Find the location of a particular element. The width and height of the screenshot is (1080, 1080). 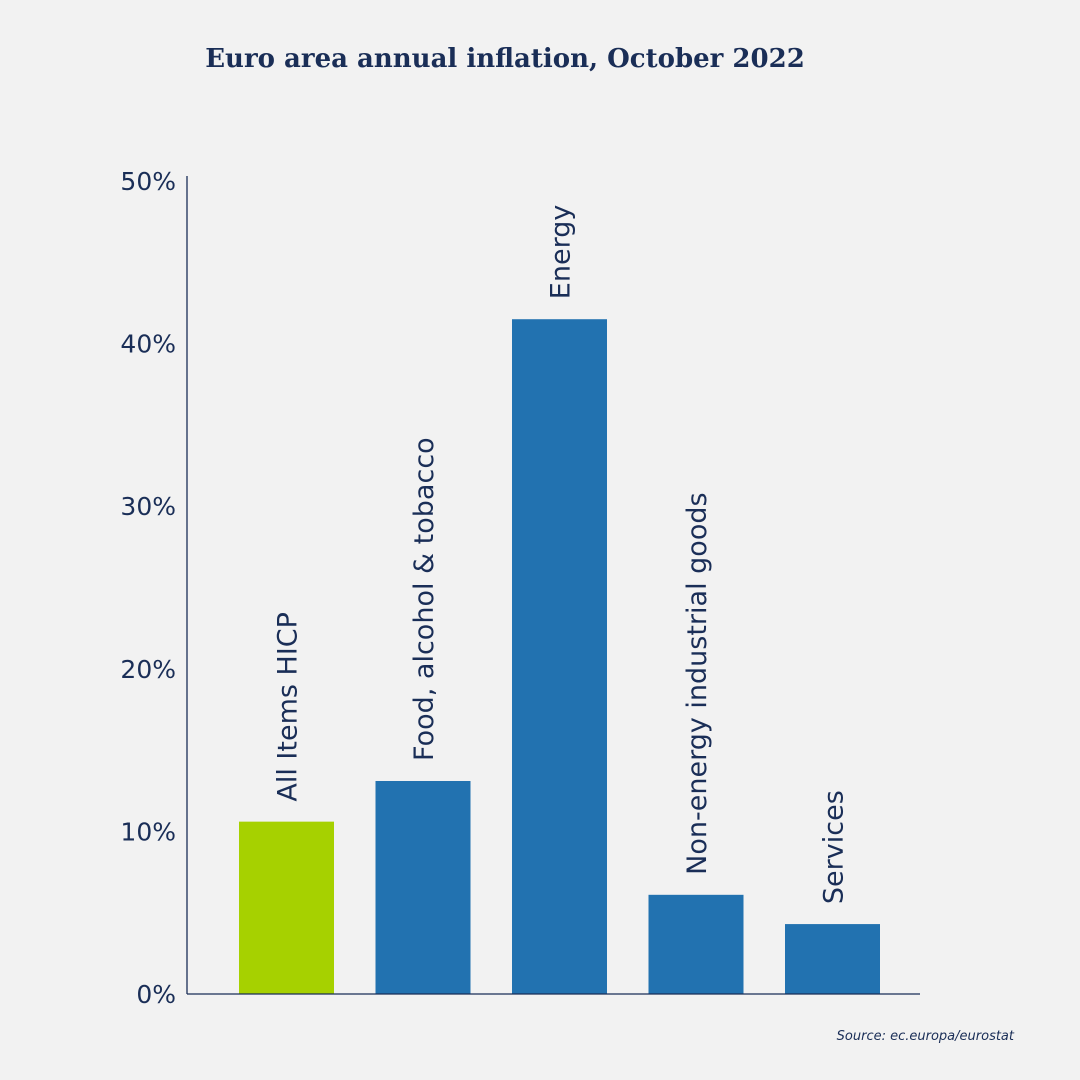

y-tick-label: 20% is located at coordinates (148, 669).